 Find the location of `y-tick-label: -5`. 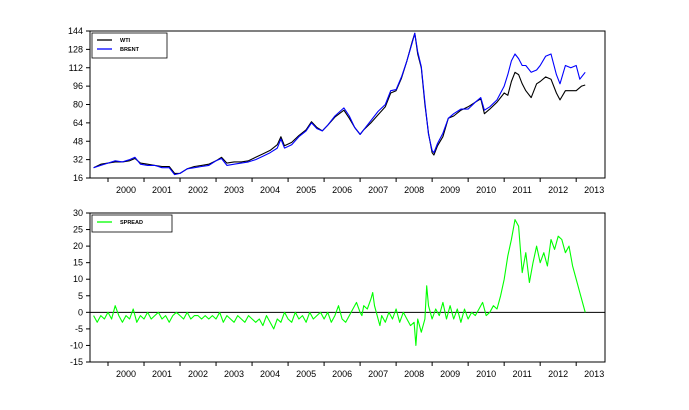

y-tick-label: -5 is located at coordinates (79, 329).